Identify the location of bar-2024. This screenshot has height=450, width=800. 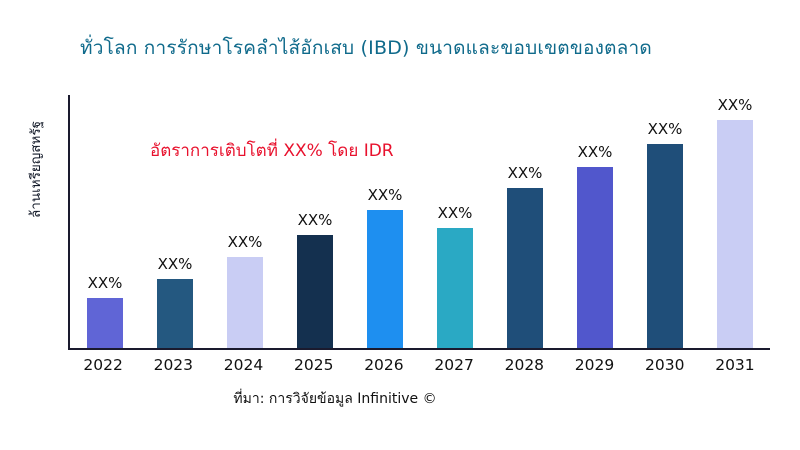
(245, 302).